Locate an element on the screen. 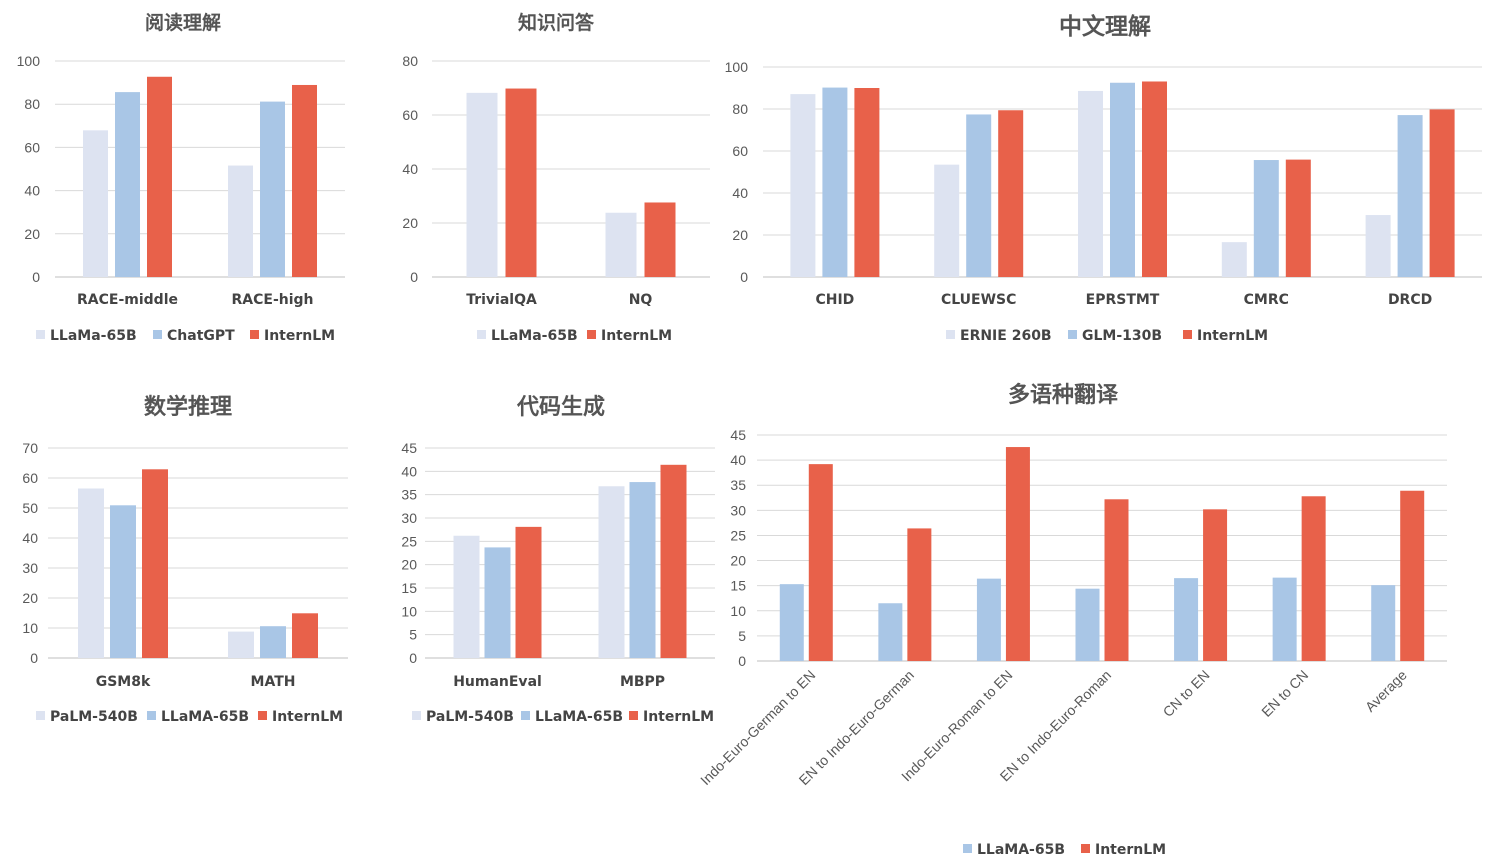  x-tick-label: CLUEWSC is located at coordinates (978, 300).